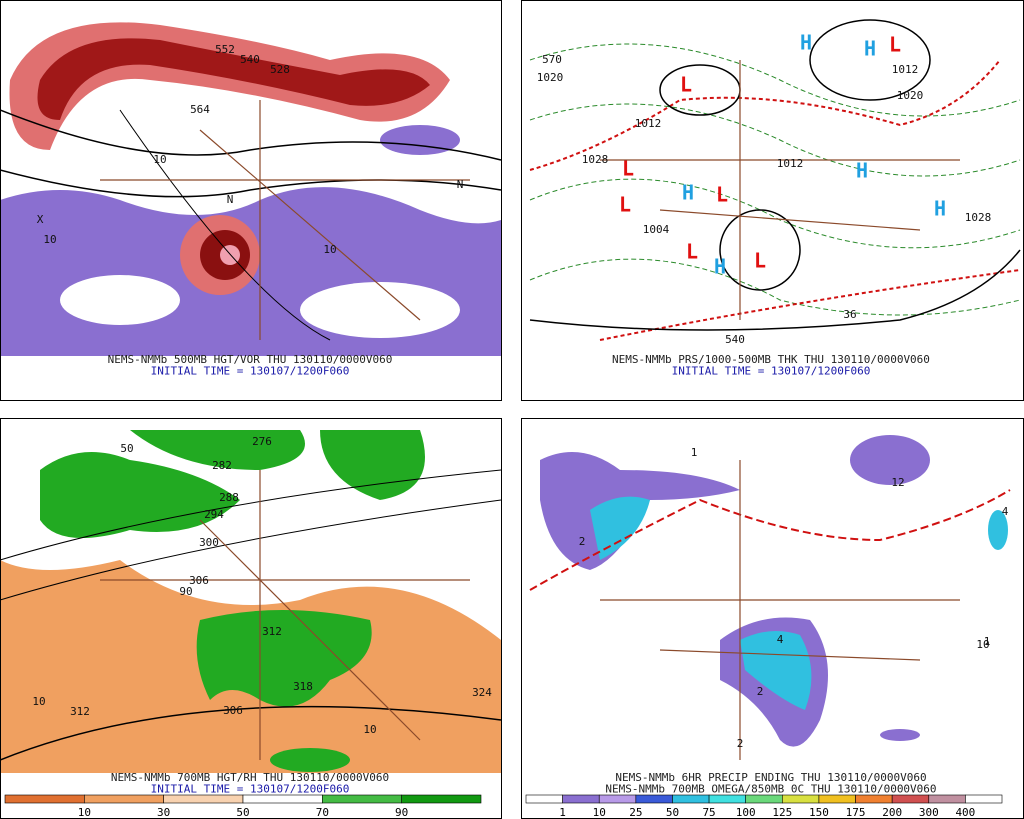 This screenshot has width=1024, height=819. I want to click on colorbar-label: 150, so click(819, 812).